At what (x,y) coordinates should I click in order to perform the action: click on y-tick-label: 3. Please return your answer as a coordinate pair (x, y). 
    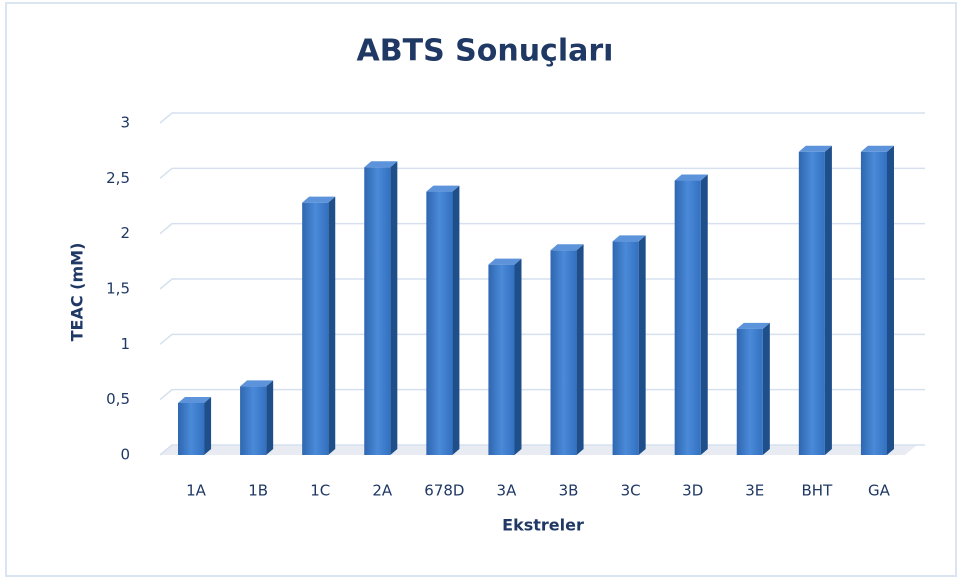
    Looking at the image, I should click on (125, 123).